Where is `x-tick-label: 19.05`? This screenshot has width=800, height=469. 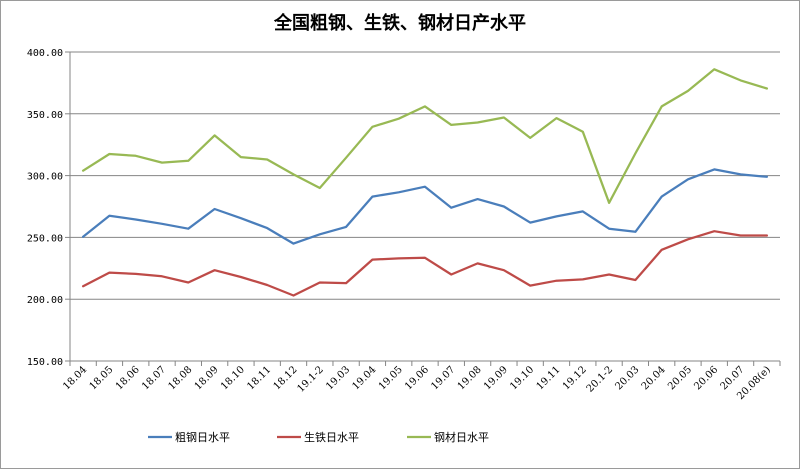
x-tick-label: 19.05 is located at coordinates (391, 378).